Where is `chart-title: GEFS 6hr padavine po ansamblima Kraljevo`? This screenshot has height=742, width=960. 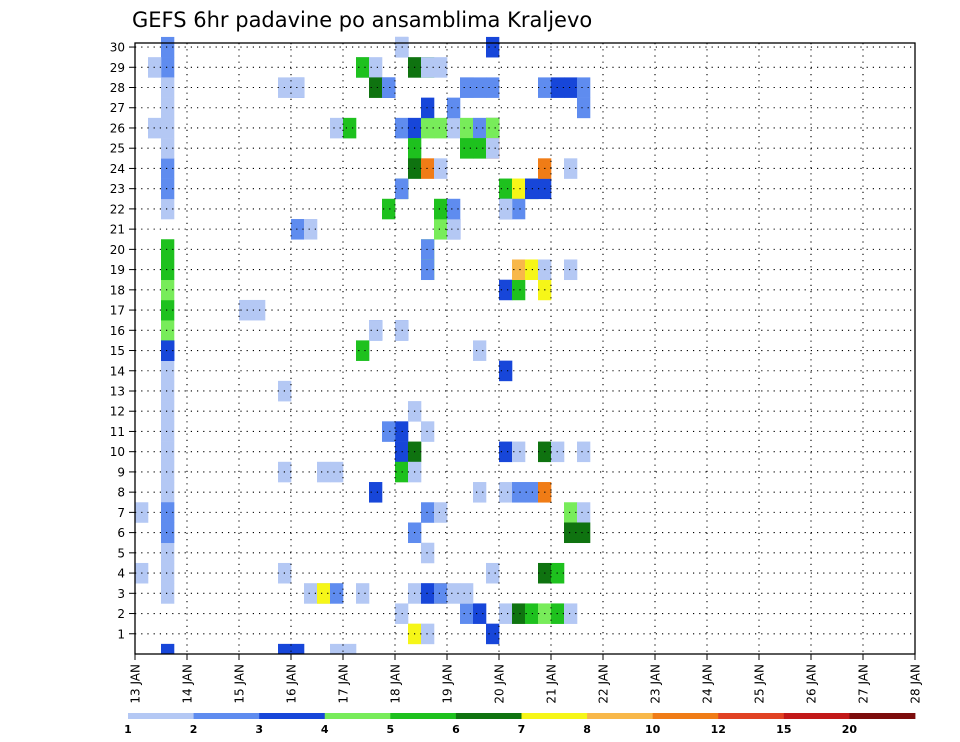 chart-title: GEFS 6hr padavine po ansamblima Kraljevo is located at coordinates (362, 20).